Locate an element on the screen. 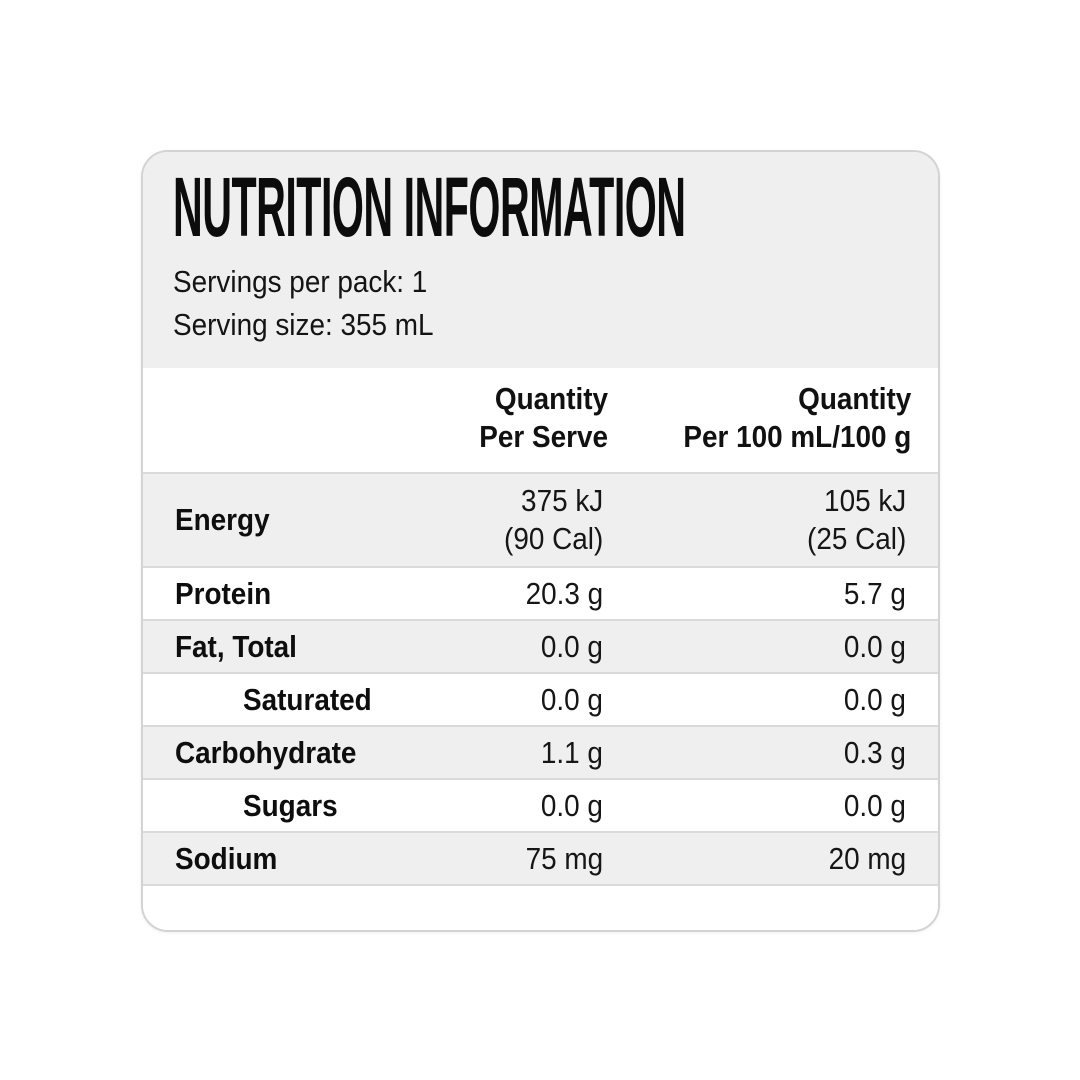  row-label: Sugars is located at coordinates (290, 805).